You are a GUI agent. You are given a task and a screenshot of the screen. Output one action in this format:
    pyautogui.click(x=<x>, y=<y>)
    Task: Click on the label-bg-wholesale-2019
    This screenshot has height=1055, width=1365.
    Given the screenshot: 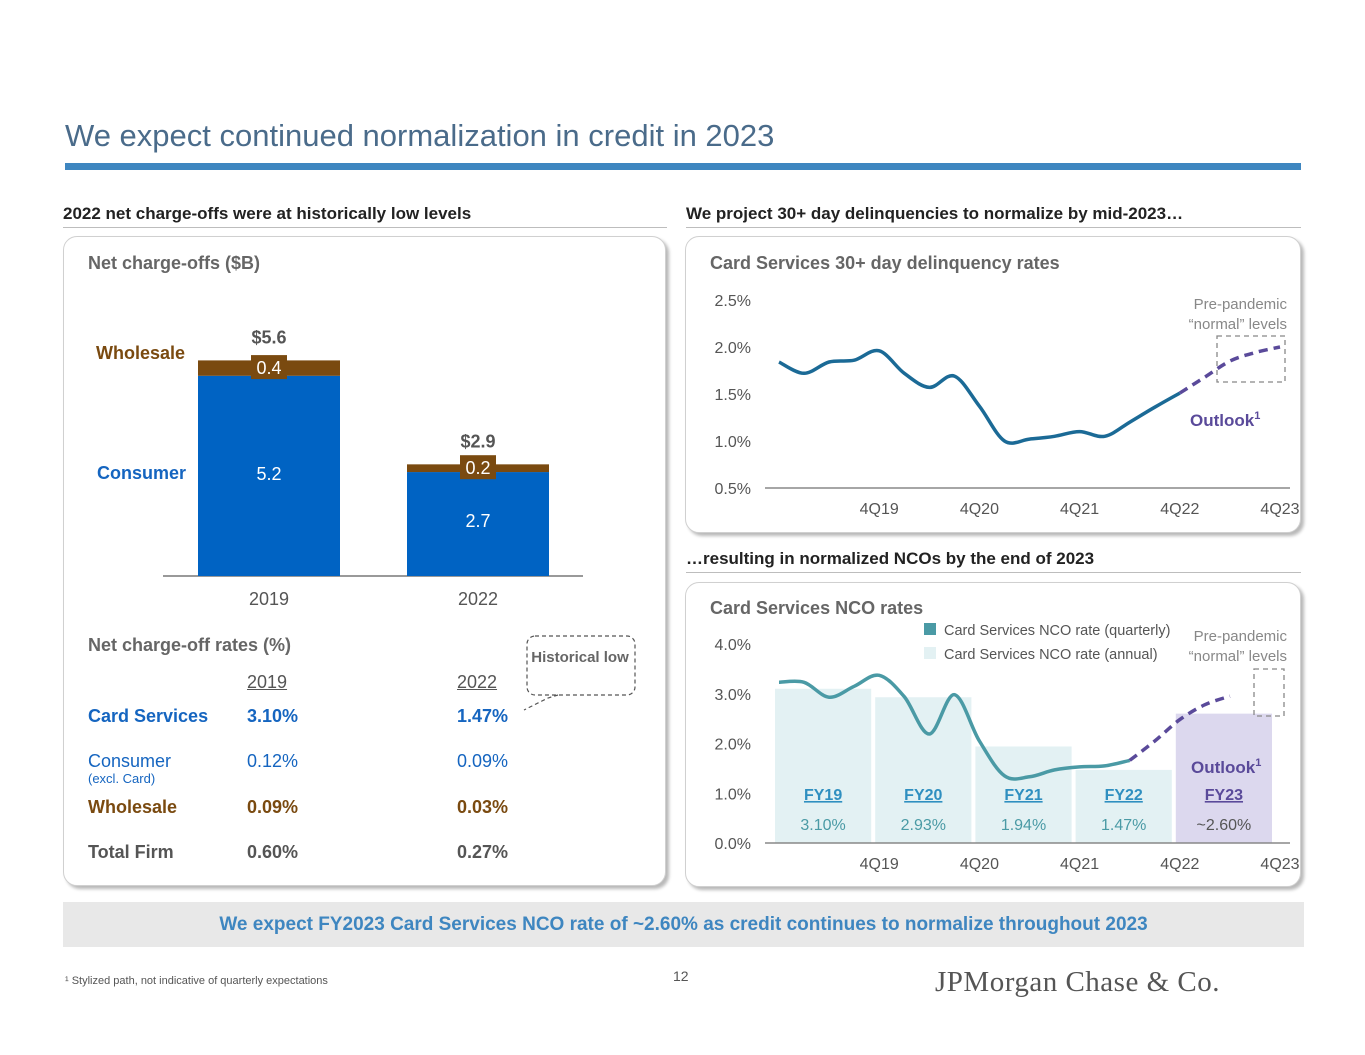 What is the action you would take?
    pyautogui.click(x=269, y=367)
    